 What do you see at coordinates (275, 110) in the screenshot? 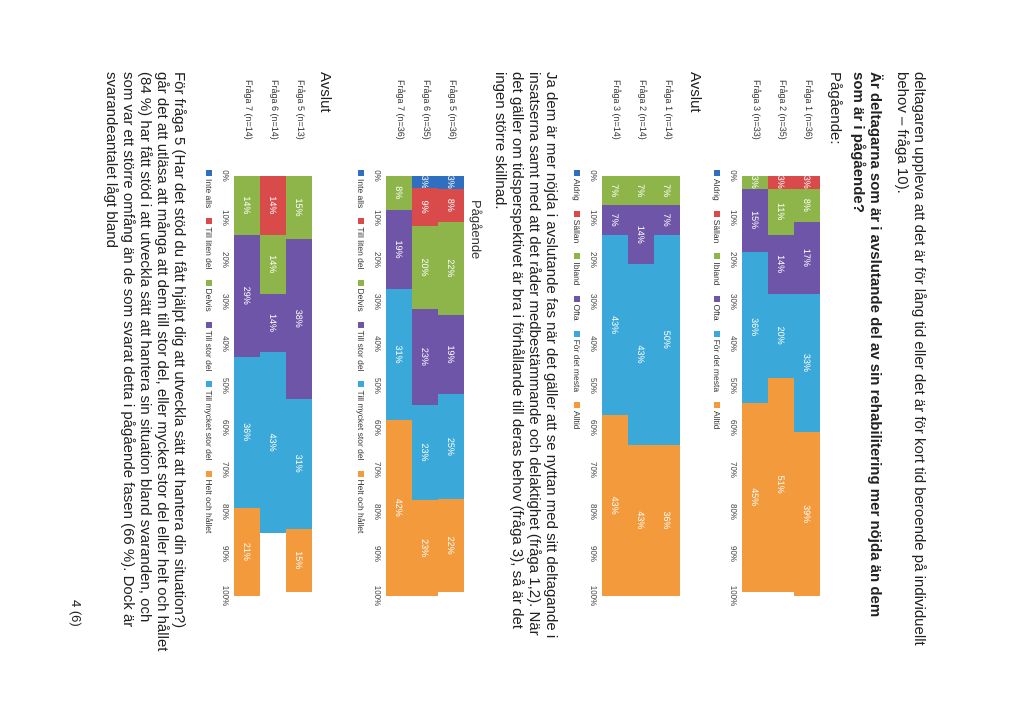
I see `category-label: Fråga 6 (n=14)` at bounding box center [275, 110].